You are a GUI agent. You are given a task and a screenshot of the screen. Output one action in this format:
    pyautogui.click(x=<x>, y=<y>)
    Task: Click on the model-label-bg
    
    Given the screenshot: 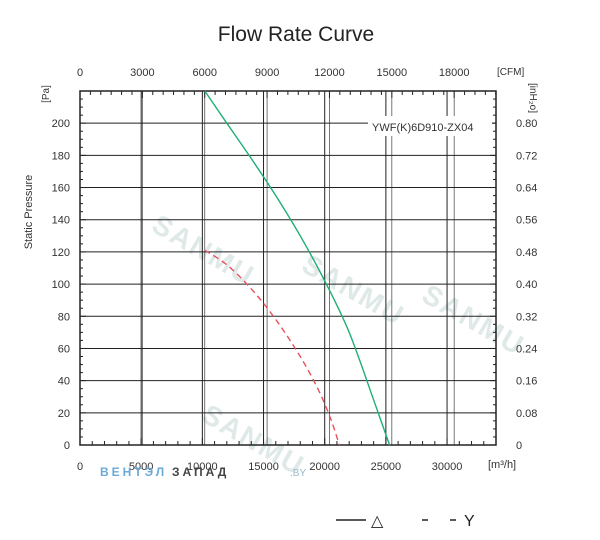 What is the action you would take?
    pyautogui.click(x=430, y=126)
    